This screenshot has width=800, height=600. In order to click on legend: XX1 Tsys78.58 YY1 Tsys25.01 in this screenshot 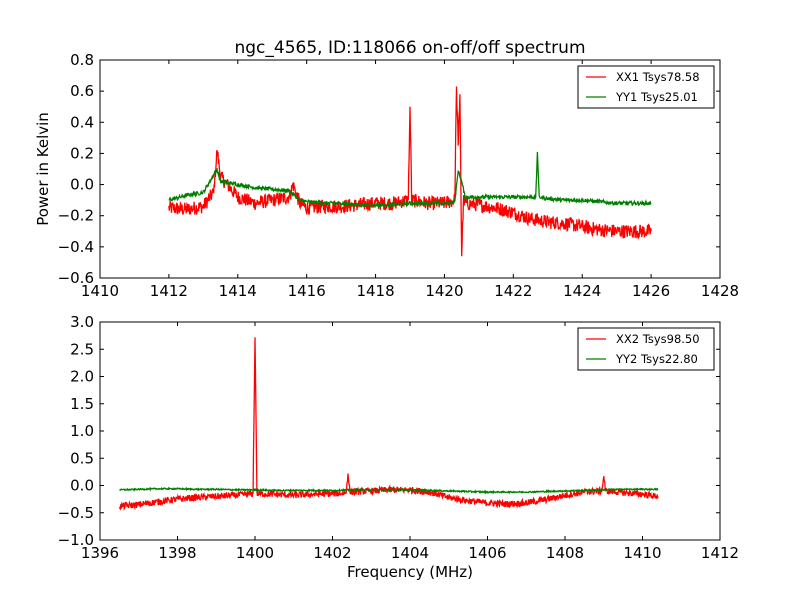, I will do `click(646, 87)`.